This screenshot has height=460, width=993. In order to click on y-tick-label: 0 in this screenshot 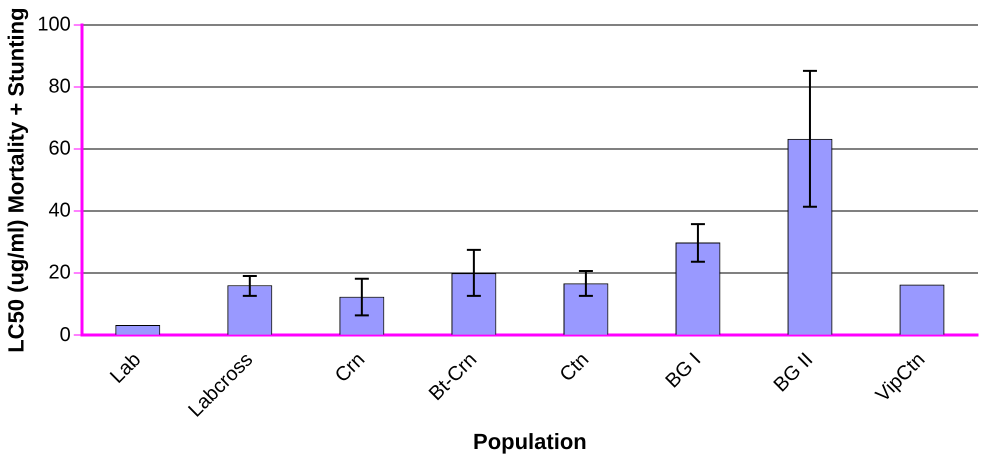, I will do `click(65, 335)`.